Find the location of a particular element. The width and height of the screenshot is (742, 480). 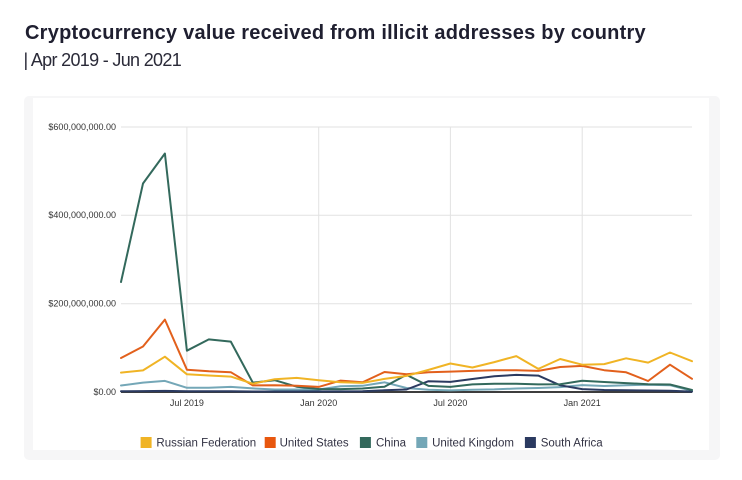

svg-text: $0.00 is located at coordinates (104, 392).